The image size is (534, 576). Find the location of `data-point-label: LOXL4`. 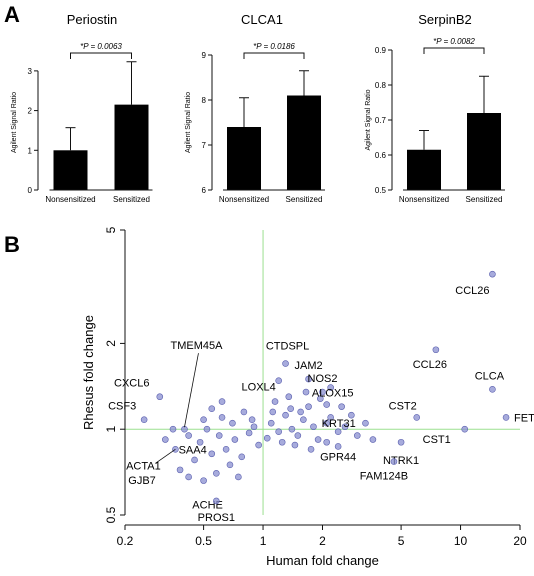

data-point-label: LOXL4 is located at coordinates (259, 388).